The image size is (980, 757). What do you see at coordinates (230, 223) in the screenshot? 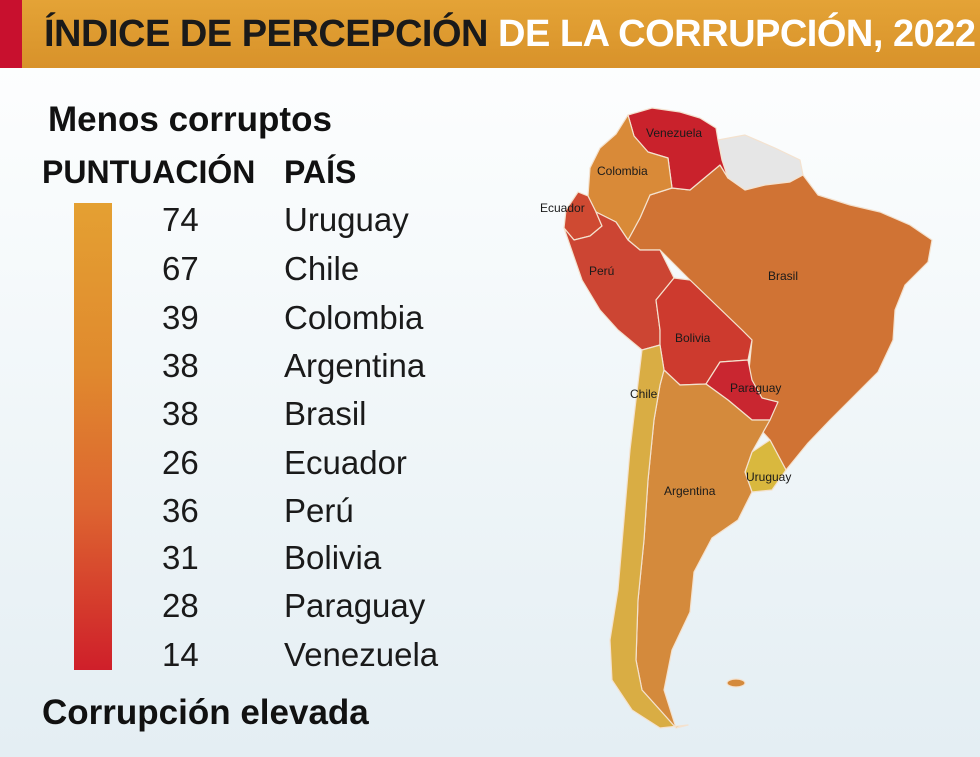
I see `list-item: 74 Uruguay` at bounding box center [230, 223].